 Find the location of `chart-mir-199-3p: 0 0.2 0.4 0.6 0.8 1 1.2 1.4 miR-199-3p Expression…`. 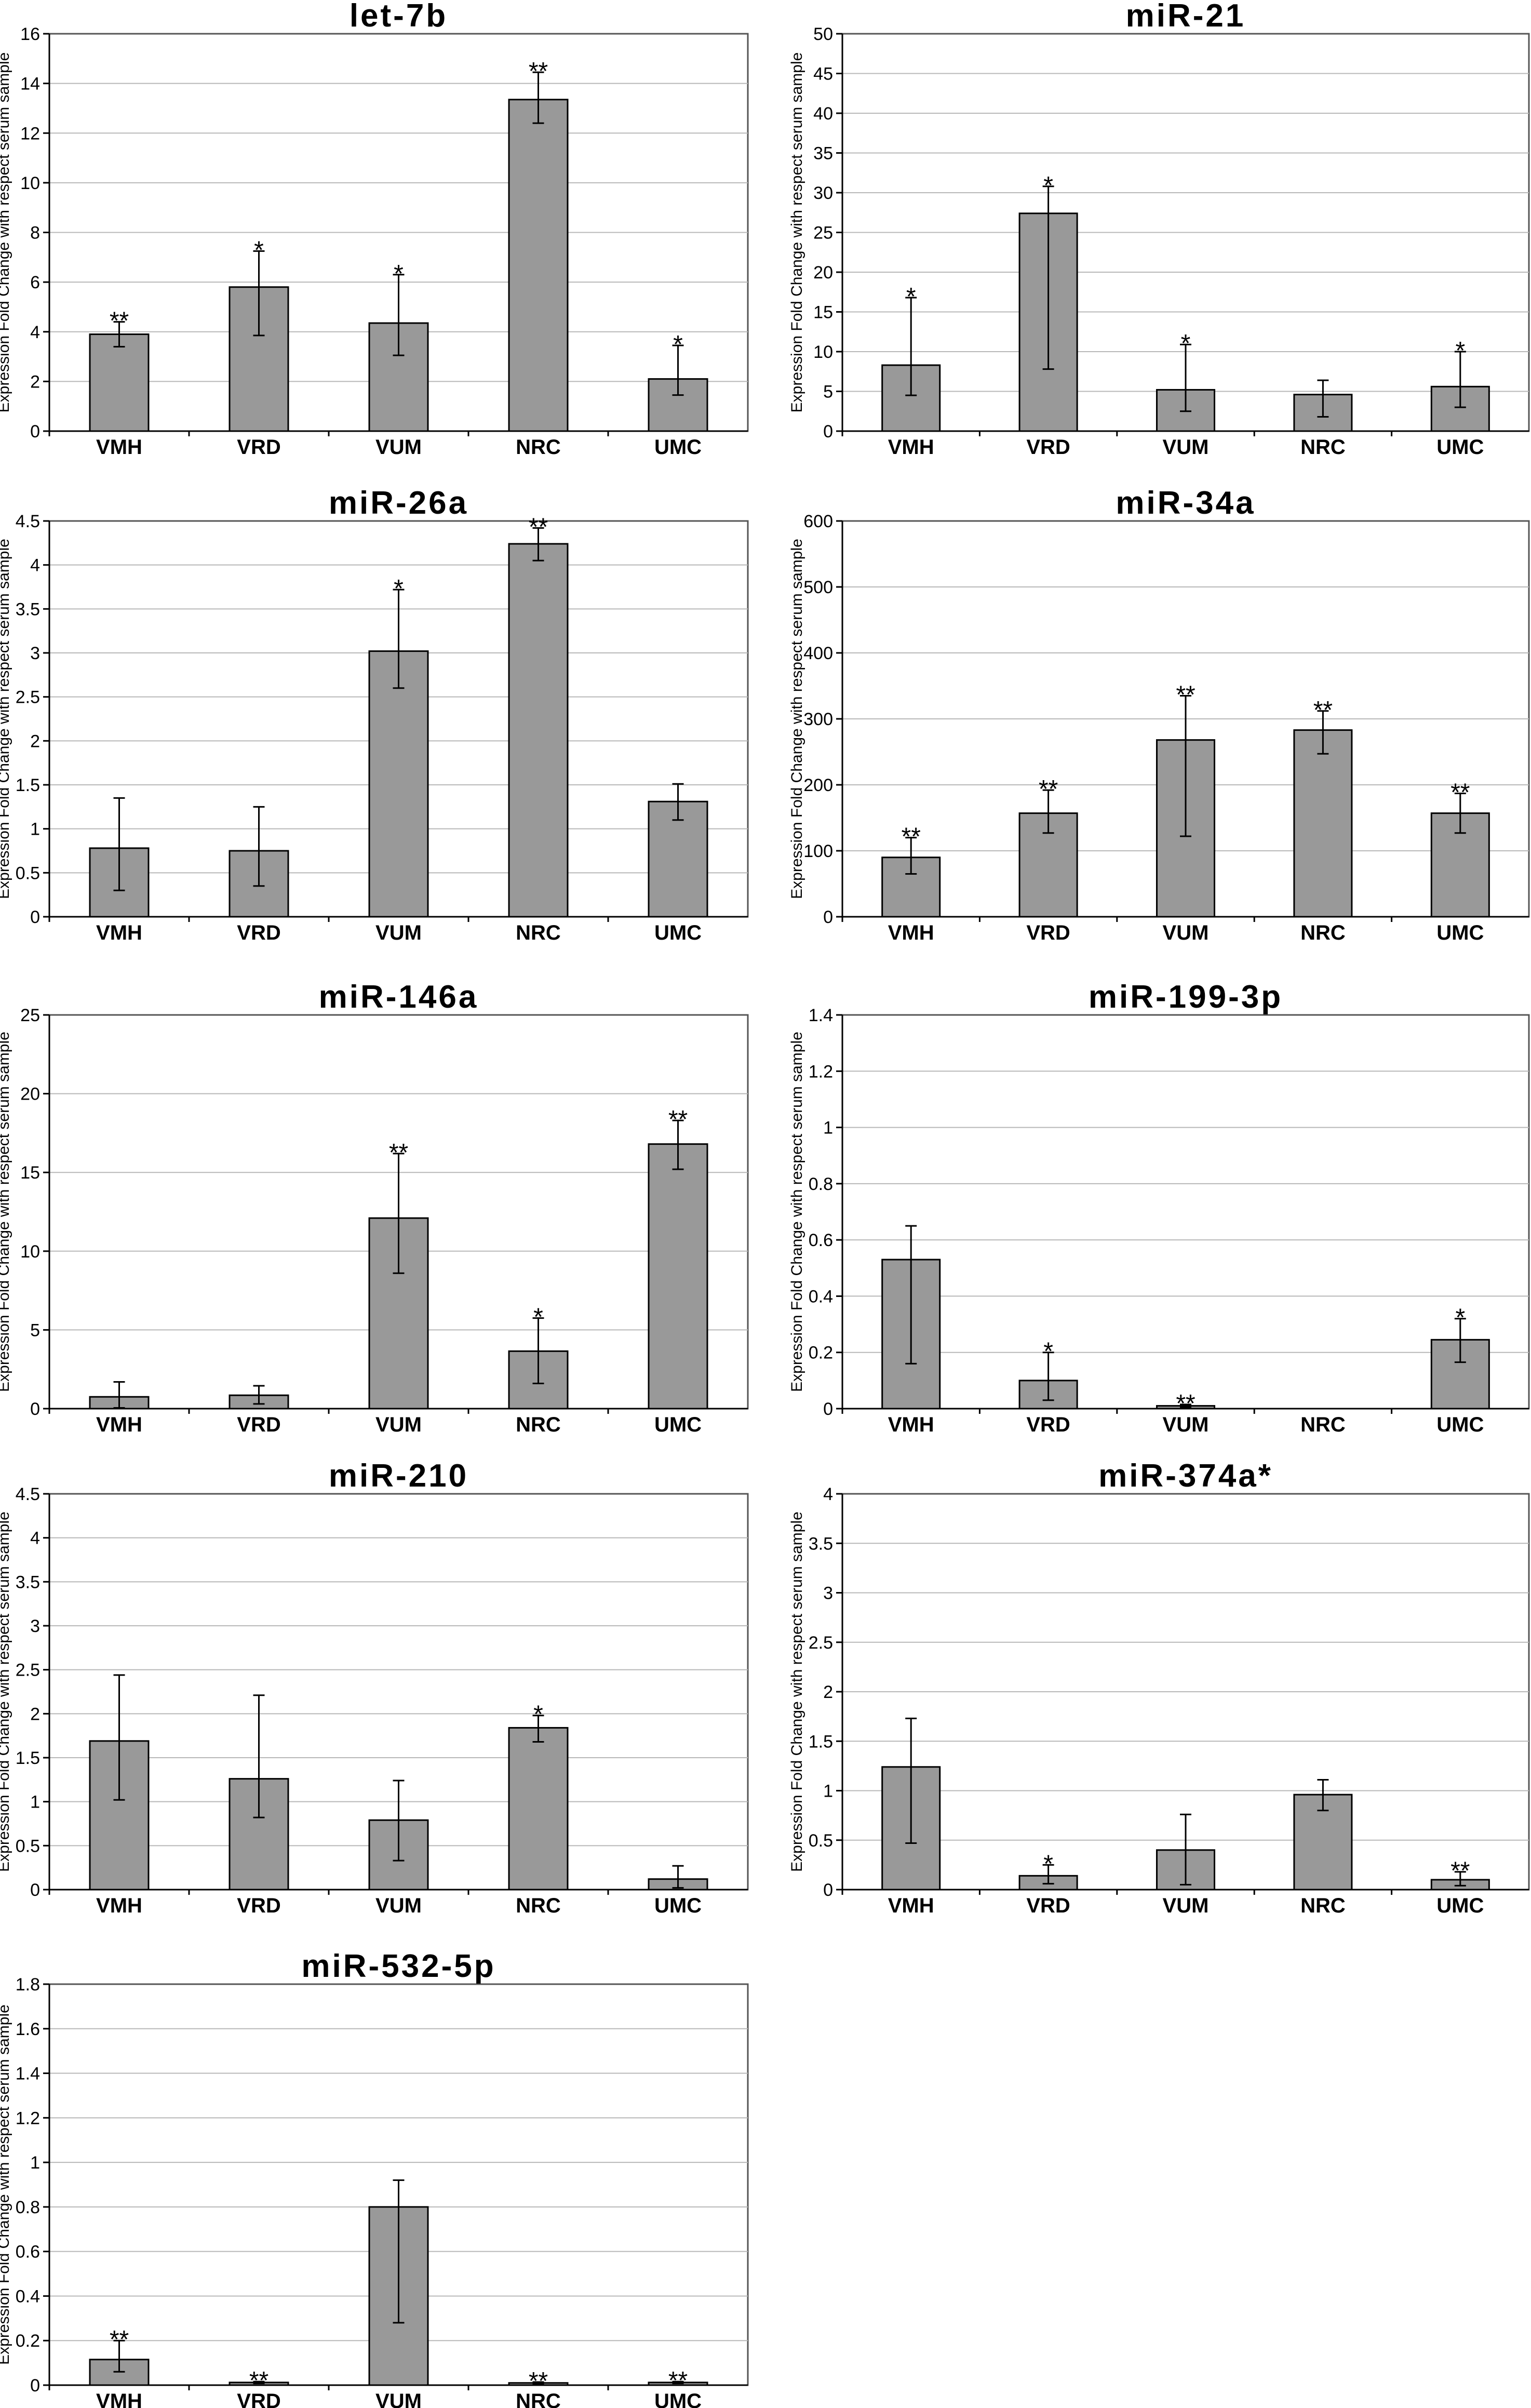

chart-mir-199-3p: 0 0.2 0.4 0.6 0.8 1 1.2 1.4 miR-199-3p Expression… is located at coordinates (1159, 1207).